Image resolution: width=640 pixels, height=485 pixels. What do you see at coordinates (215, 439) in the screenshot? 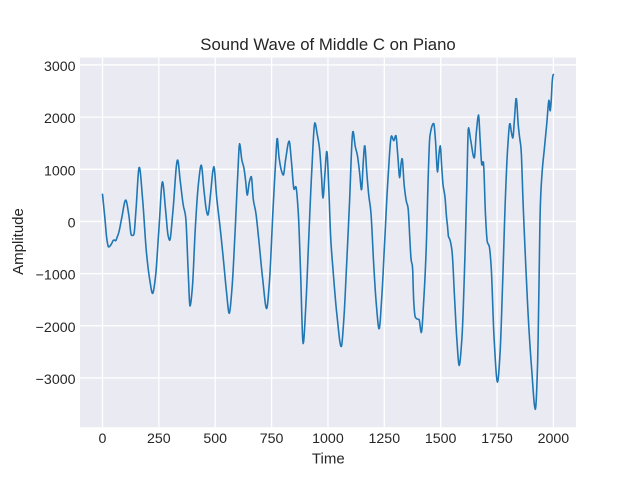
I see `svg-text: 500` at bounding box center [215, 439].